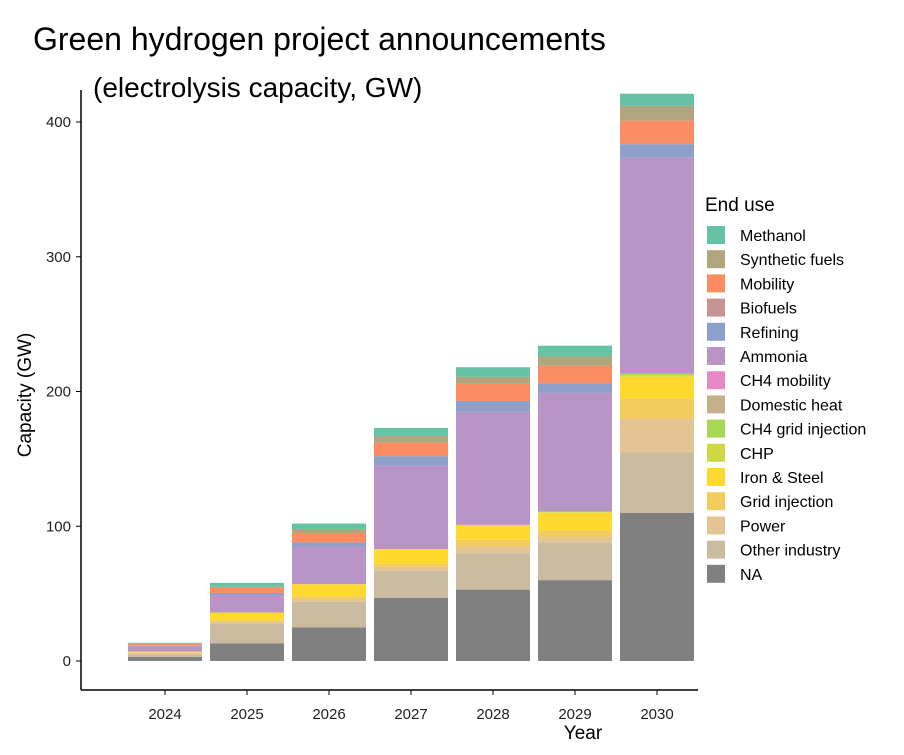 The height and width of the screenshot is (755, 904). What do you see at coordinates (657, 482) in the screenshot?
I see `bar-segment-other-industry-2030` at bounding box center [657, 482].